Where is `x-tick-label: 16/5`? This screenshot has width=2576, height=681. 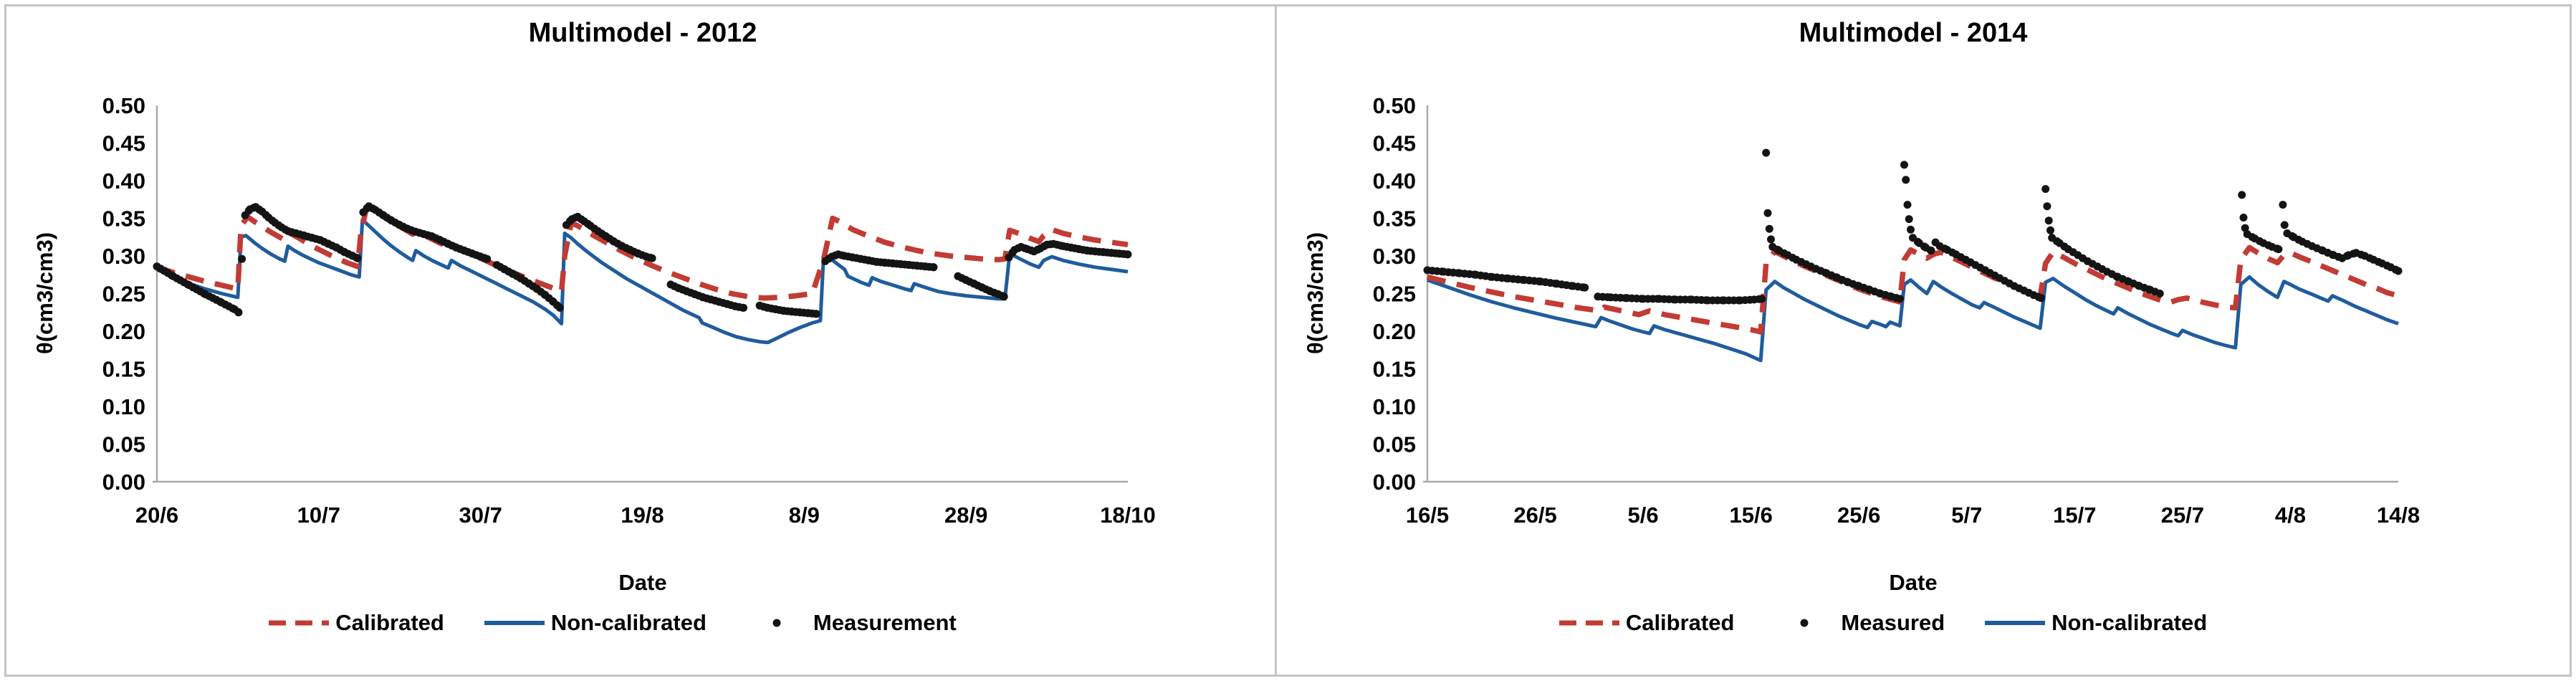 x-tick-label: 16/5 is located at coordinates (1428, 515).